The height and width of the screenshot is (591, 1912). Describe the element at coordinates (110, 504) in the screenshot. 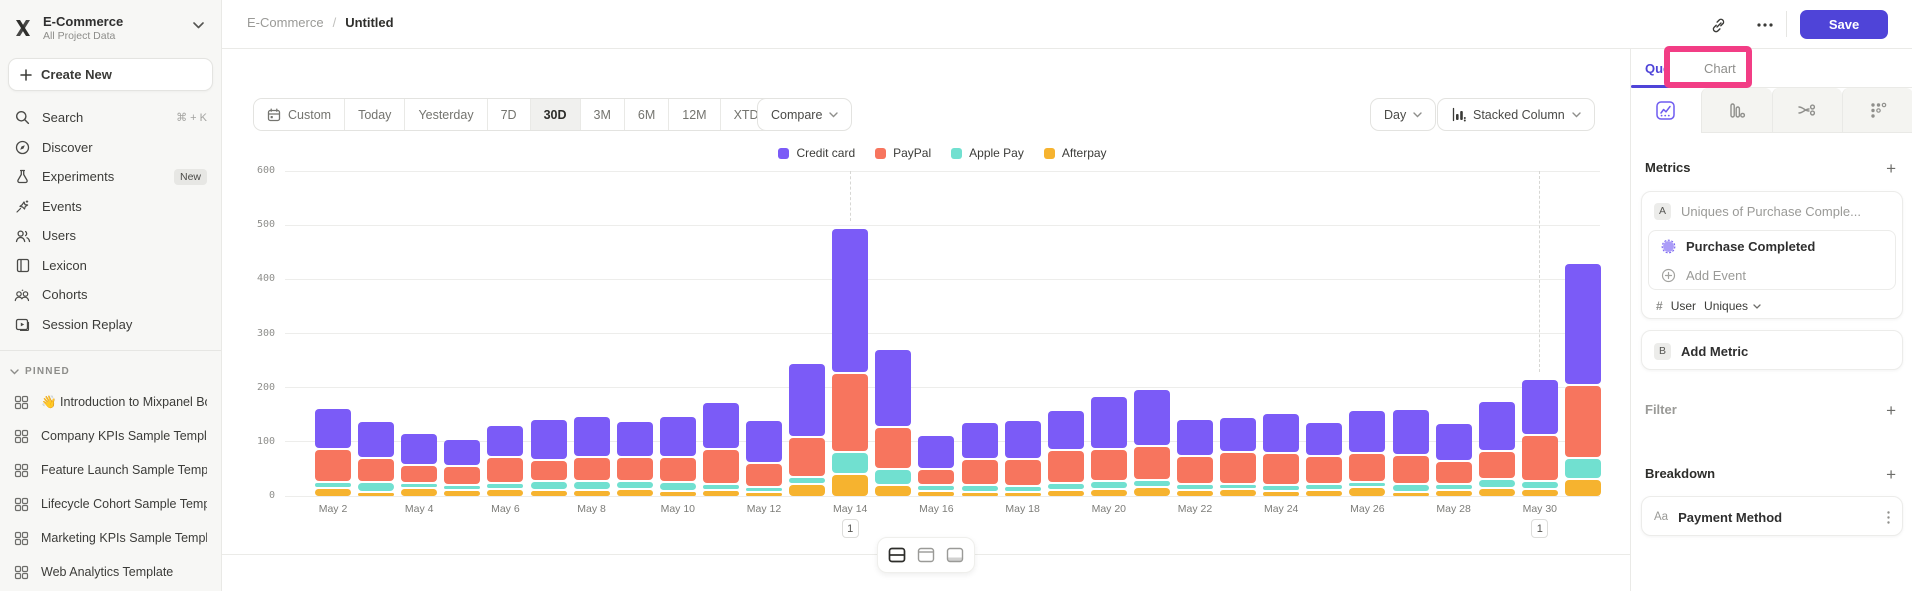

I see `pinned-board-item: Lifecycle Cohort Sample Temp` at that location.